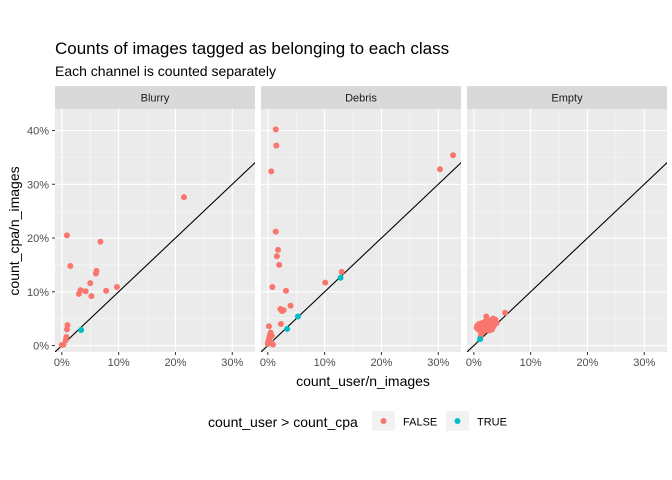 The height and width of the screenshot is (480, 672). I want to click on legend-key-false: FALSE, so click(404, 421).